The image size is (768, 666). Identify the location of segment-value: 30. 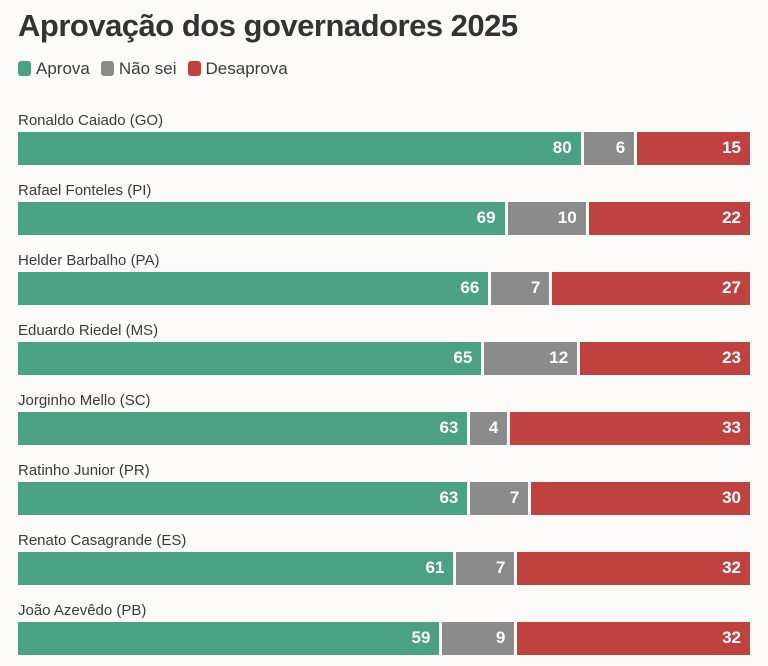
(732, 498).